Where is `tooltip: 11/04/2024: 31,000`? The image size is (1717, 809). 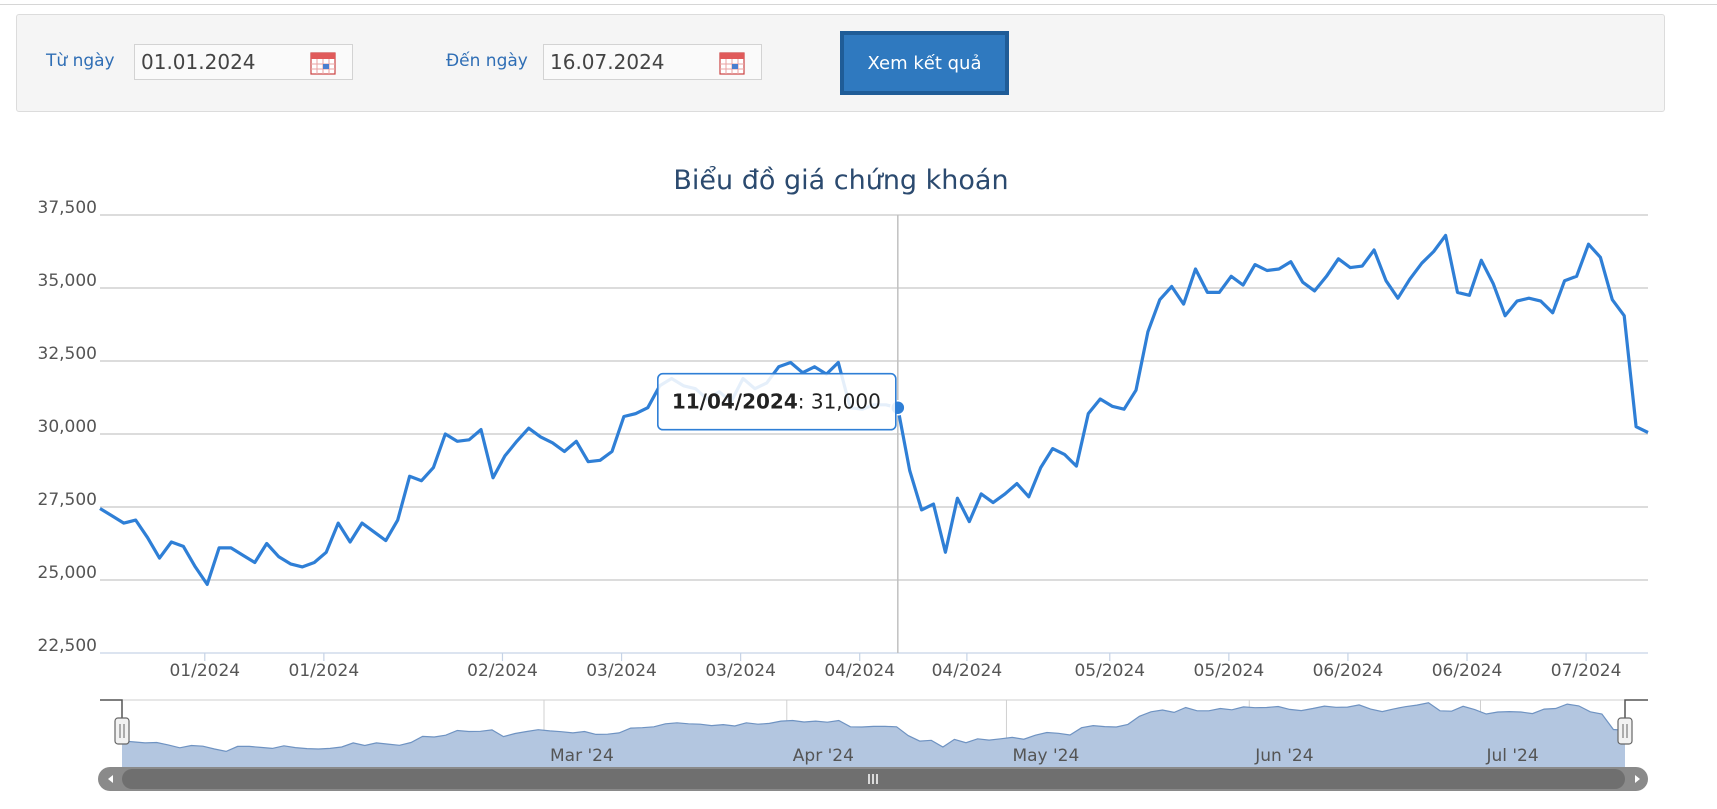 tooltip: 11/04/2024: 31,000 is located at coordinates (777, 401).